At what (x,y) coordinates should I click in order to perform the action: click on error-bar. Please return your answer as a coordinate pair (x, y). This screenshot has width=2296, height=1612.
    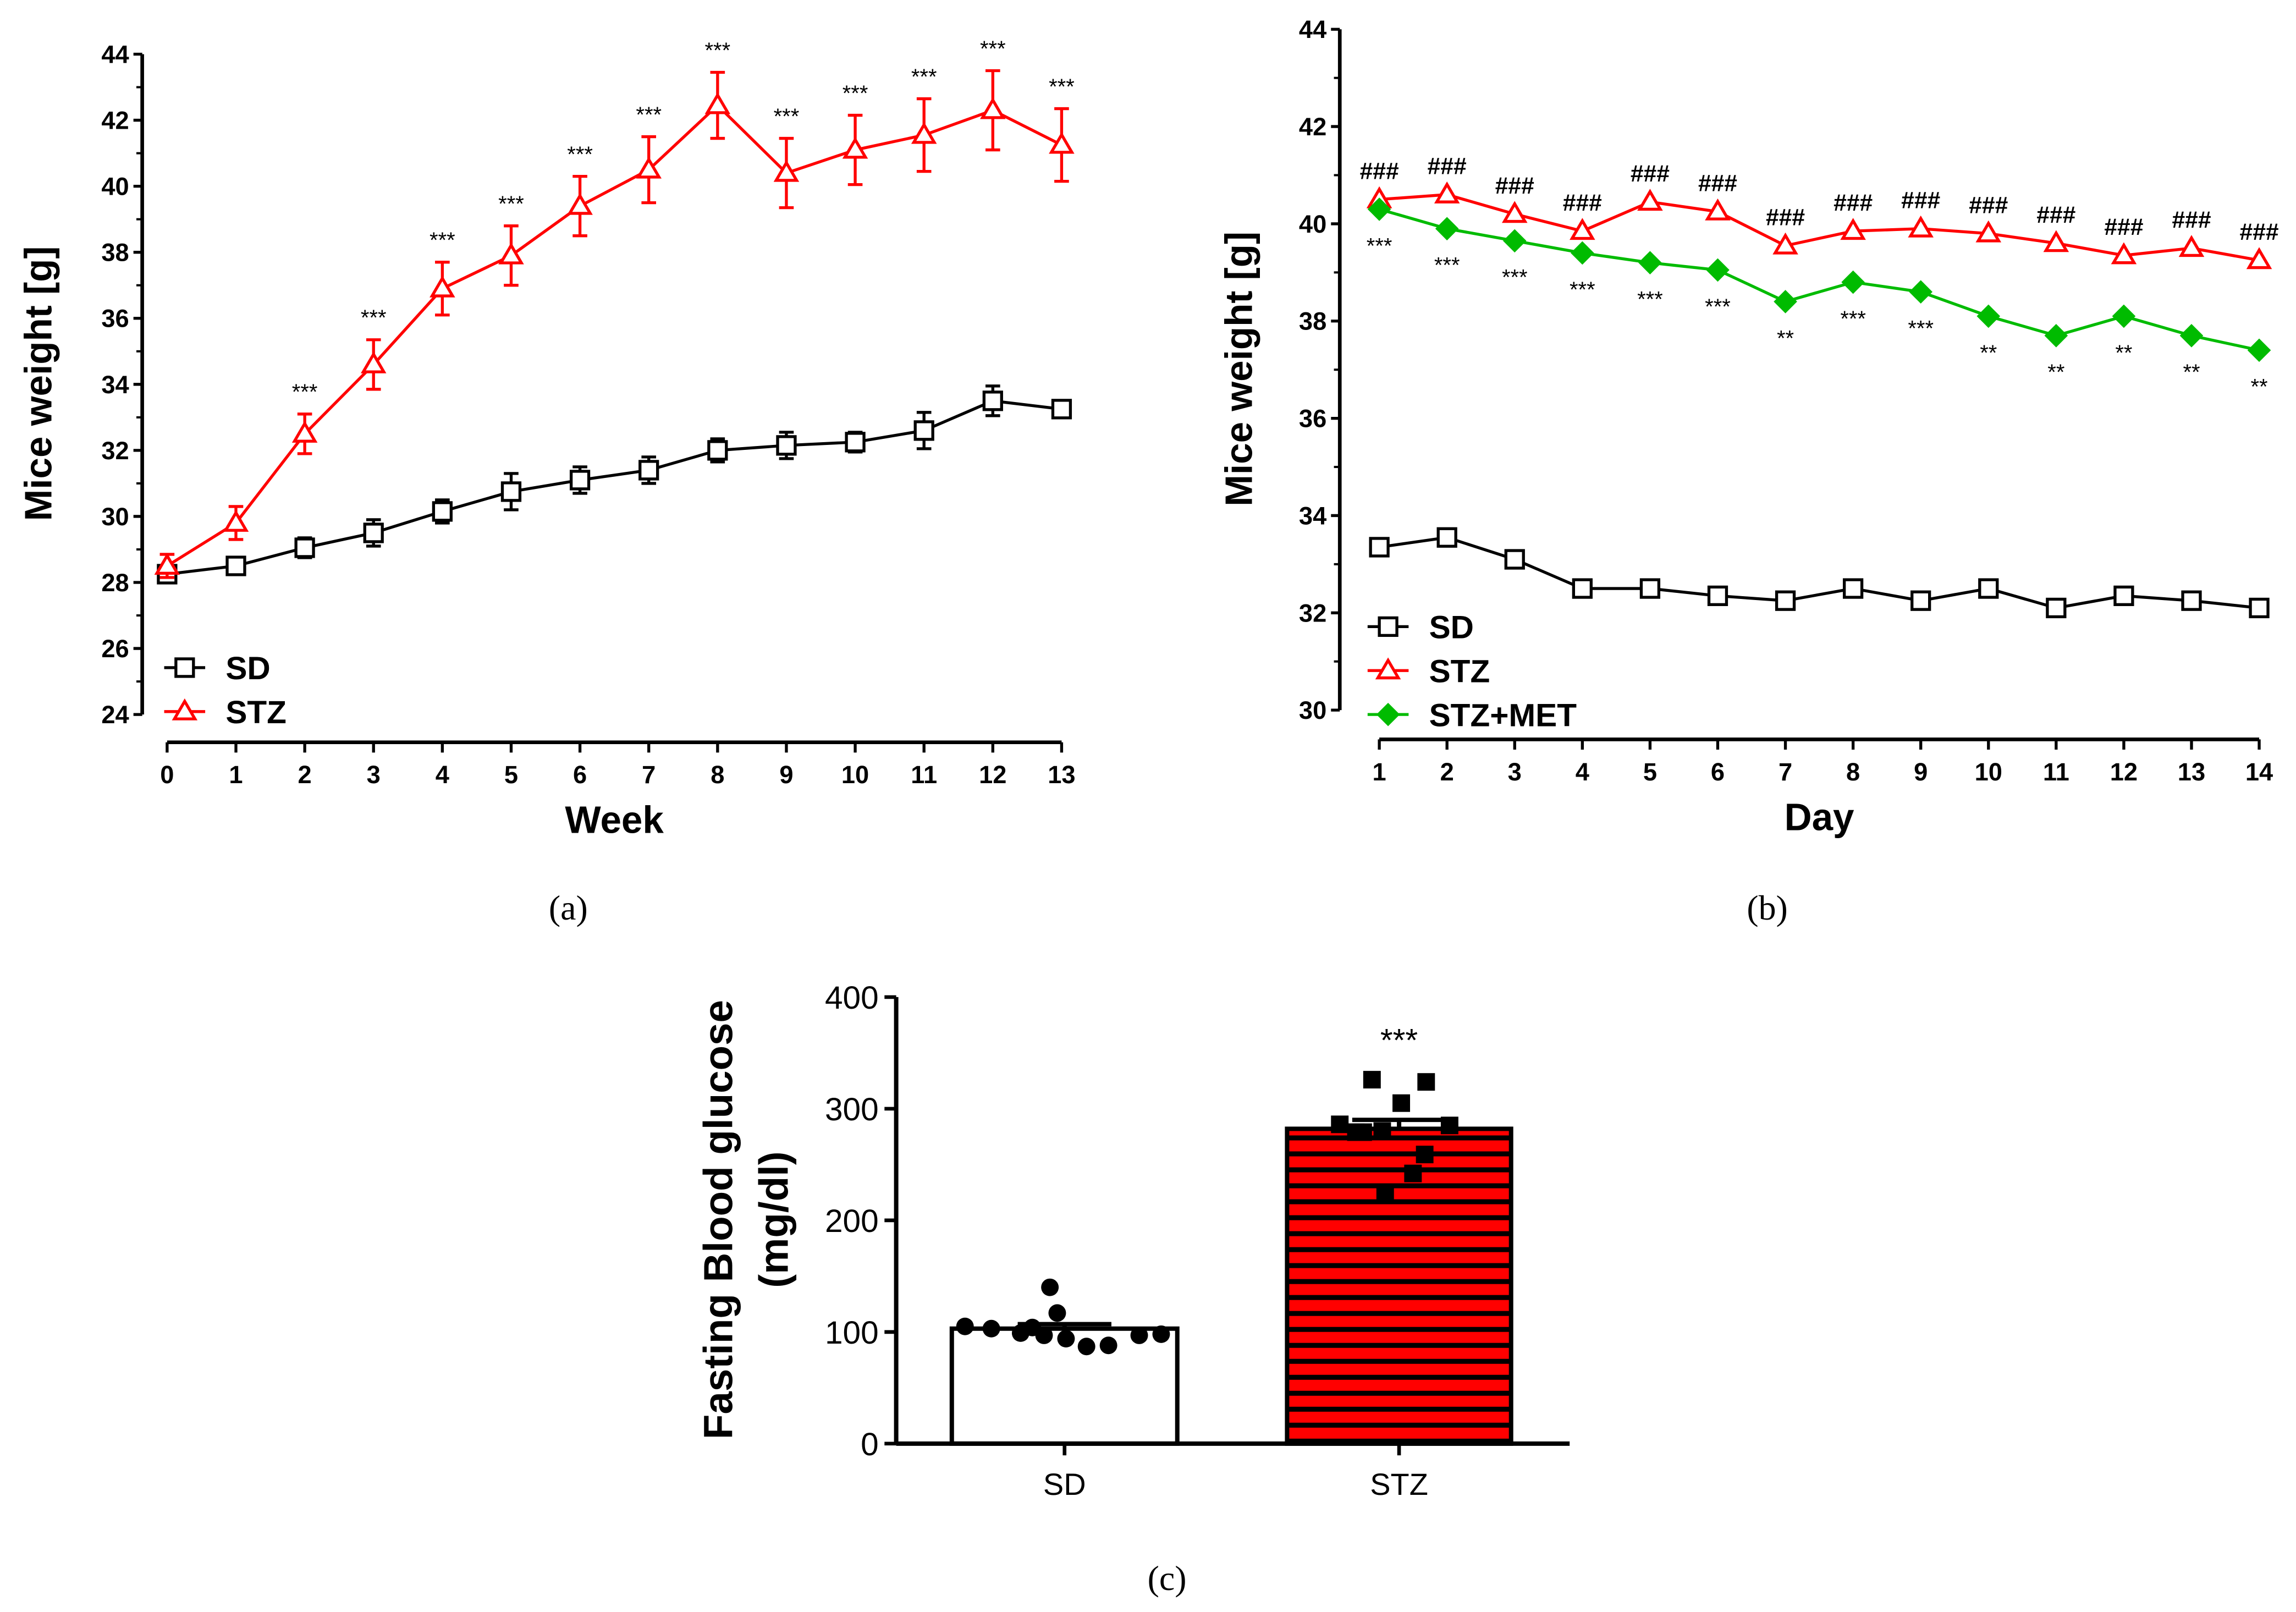
    Looking at the image, I should click on (1399, 1123).